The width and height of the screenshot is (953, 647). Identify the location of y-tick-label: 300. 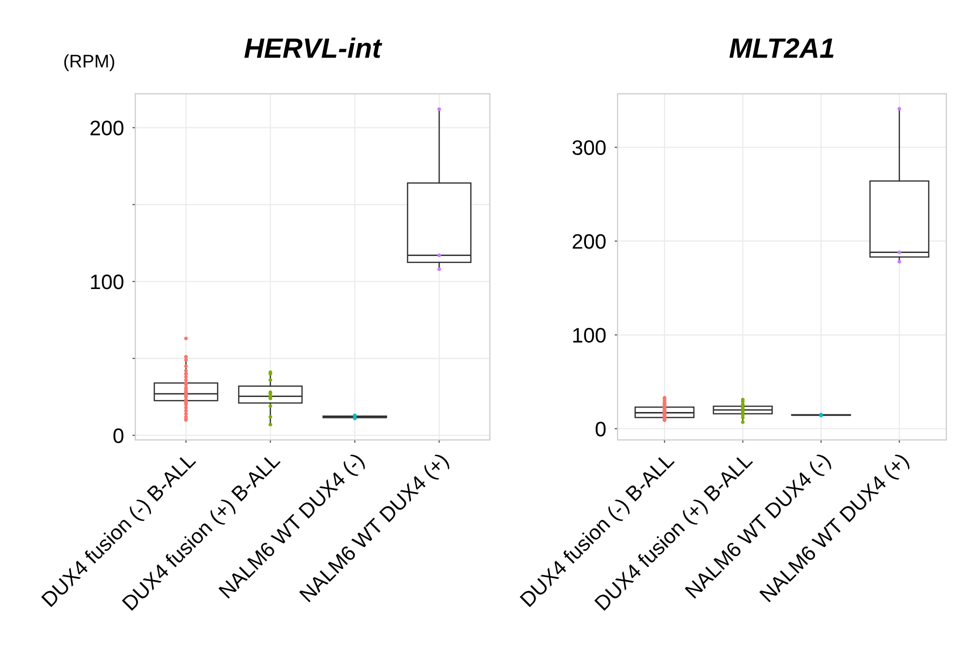
(589, 148).